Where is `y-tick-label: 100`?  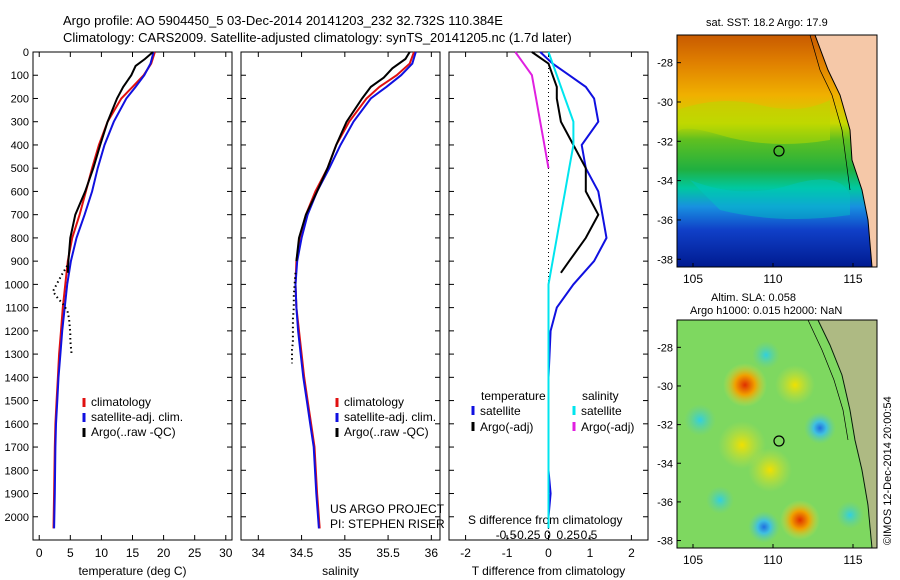
y-tick-label: 100 is located at coordinates (20, 76).